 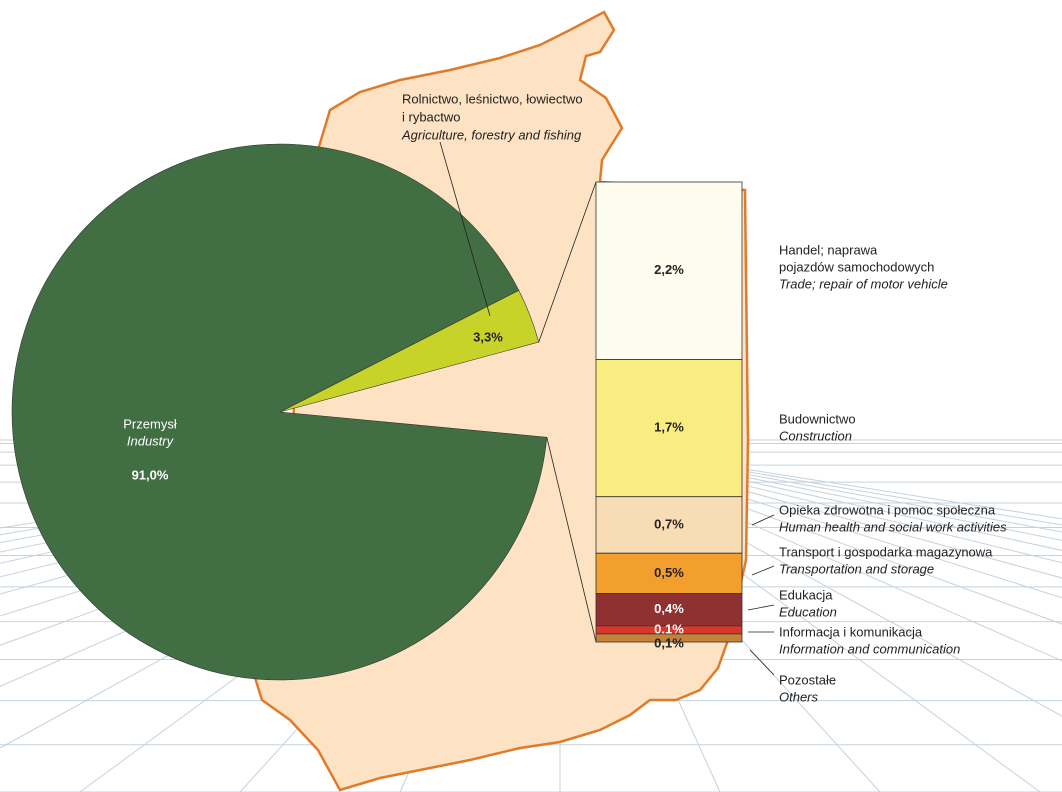 What do you see at coordinates (150, 423) in the screenshot?
I see `pie-label: Przemysł` at bounding box center [150, 423].